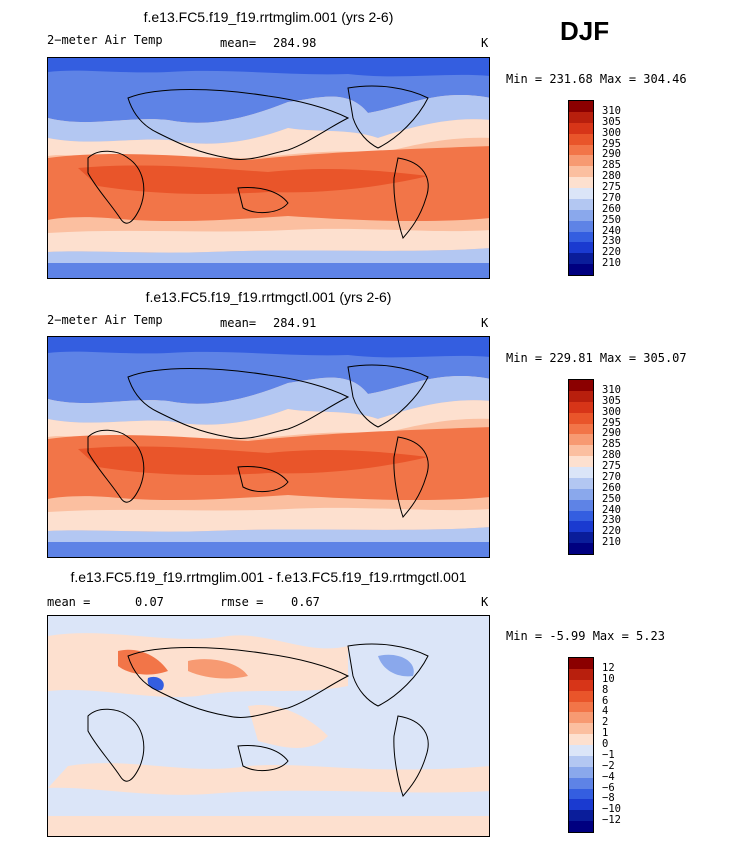 This screenshot has height=842, width=733. Describe the element at coordinates (611, 132) in the screenshot. I see `colorbar-tick-label: 300` at that location.